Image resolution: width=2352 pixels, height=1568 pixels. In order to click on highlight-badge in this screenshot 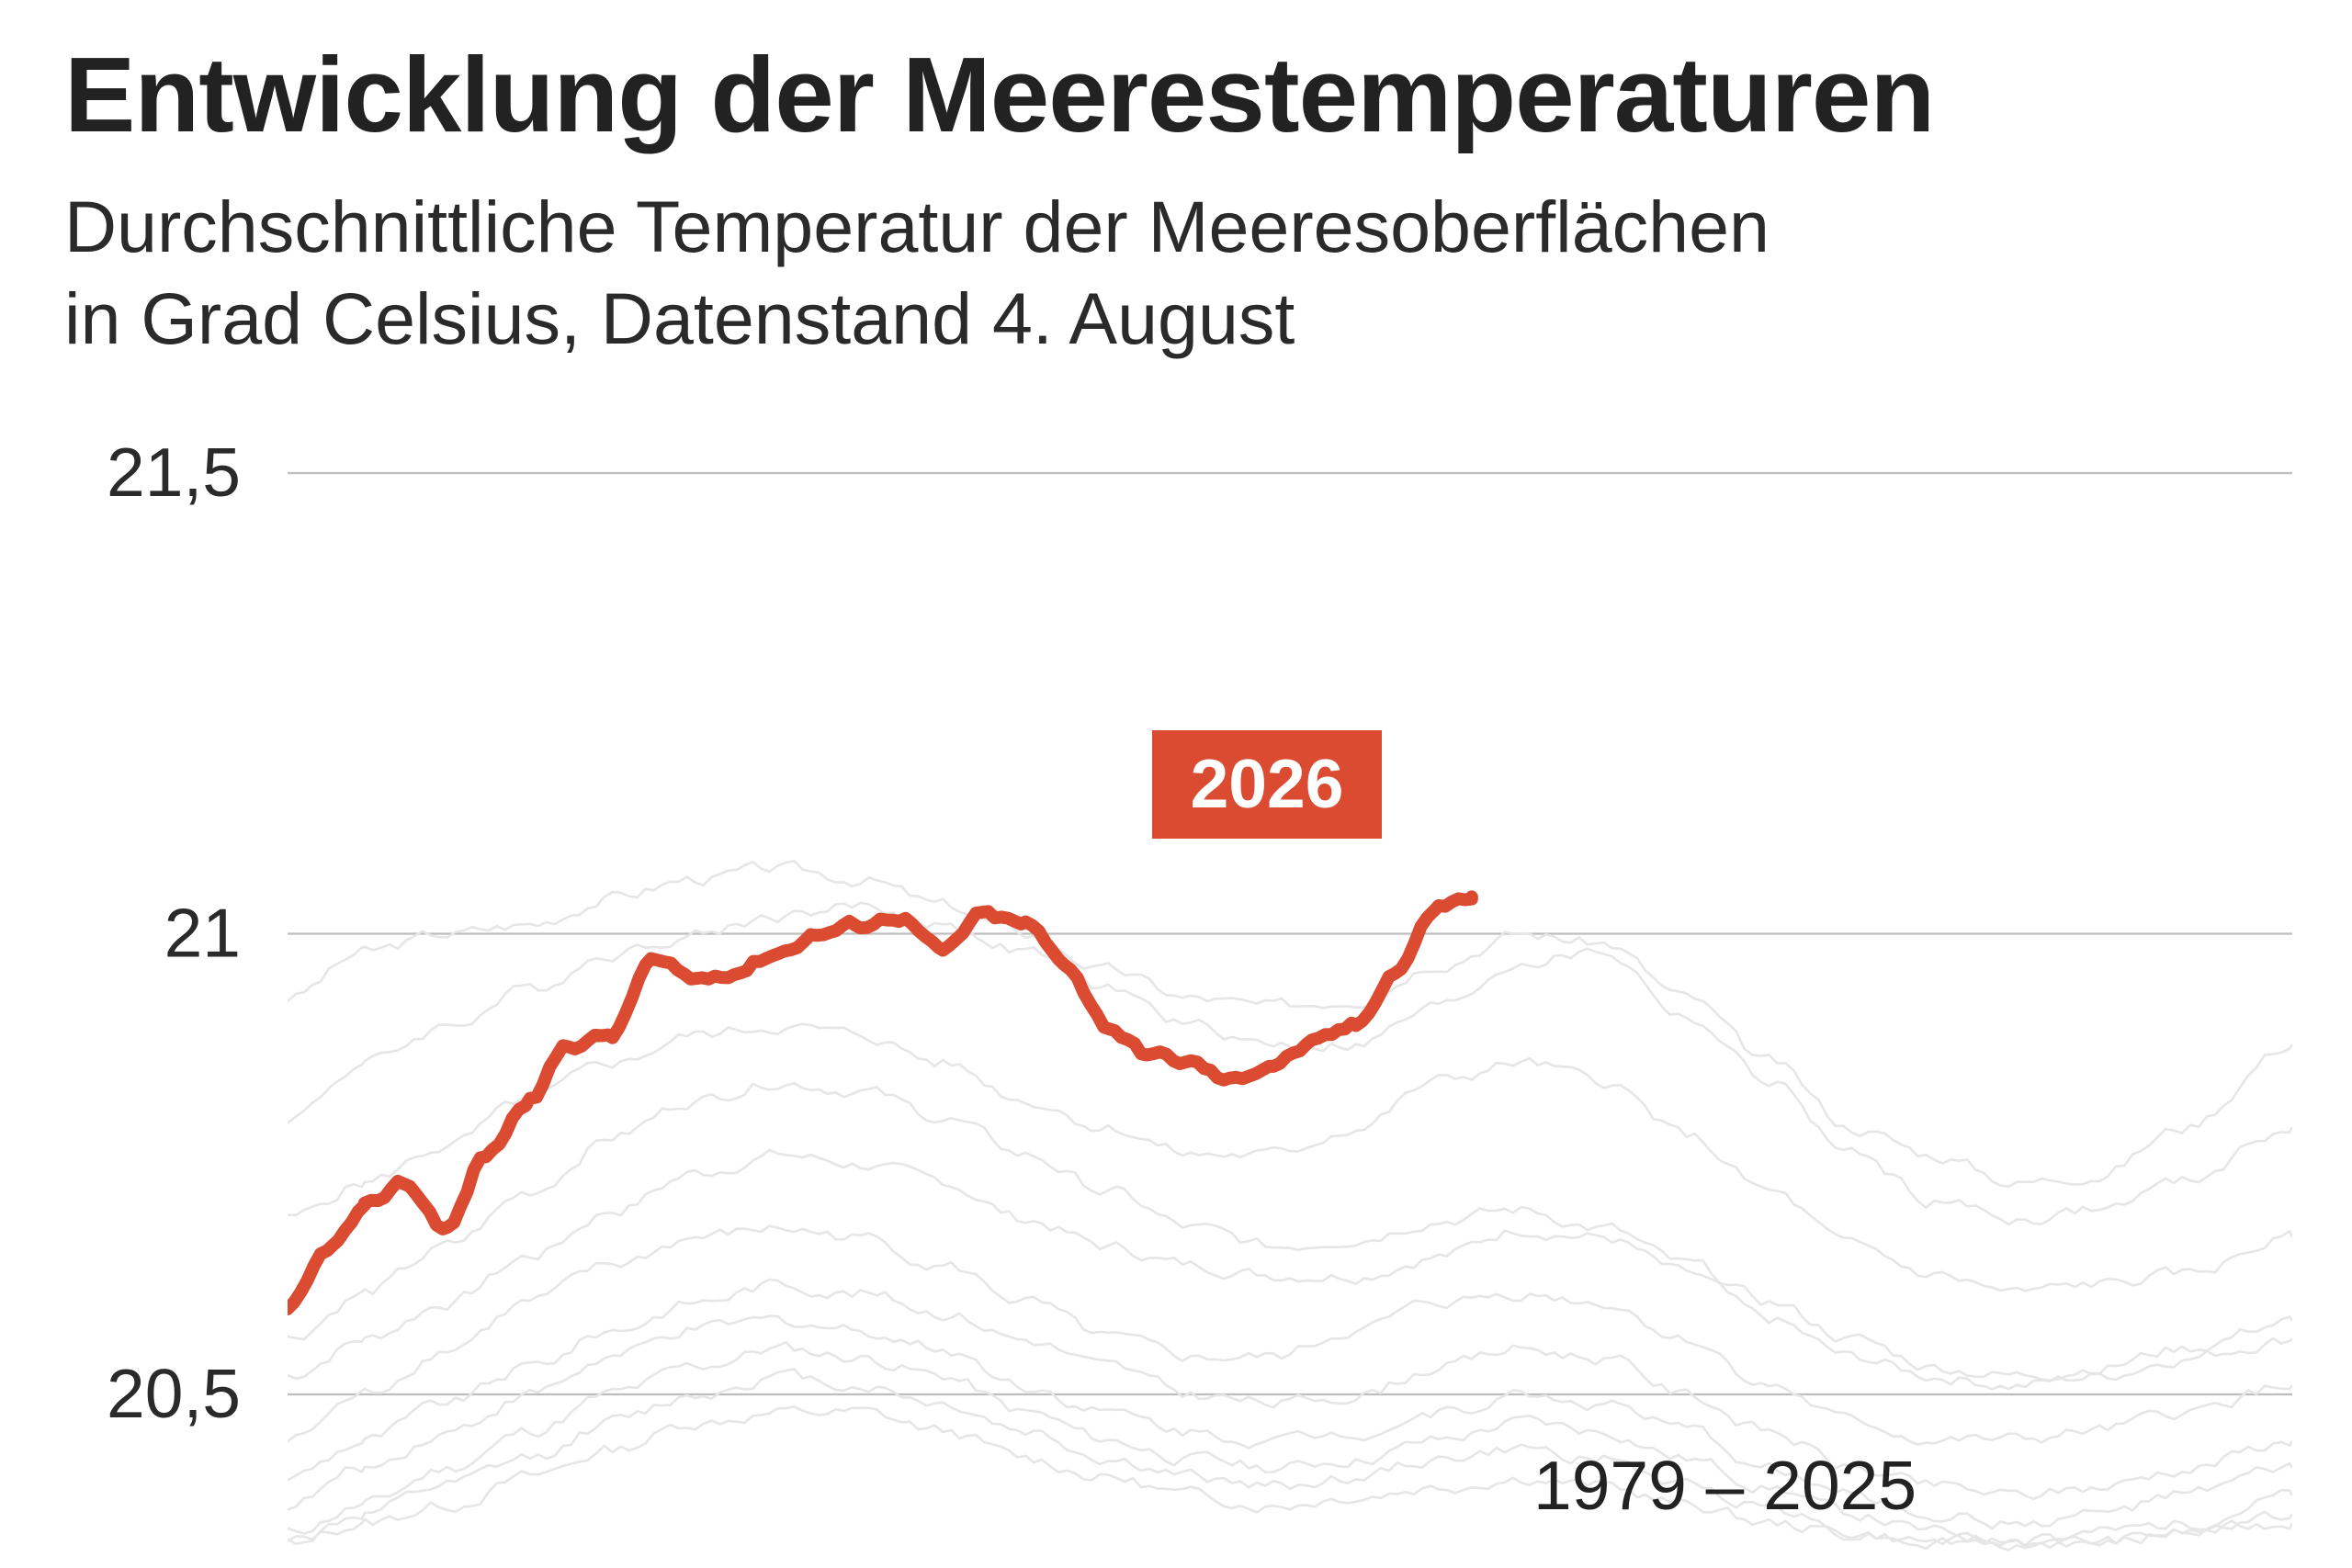, I will do `click(1267, 785)`.